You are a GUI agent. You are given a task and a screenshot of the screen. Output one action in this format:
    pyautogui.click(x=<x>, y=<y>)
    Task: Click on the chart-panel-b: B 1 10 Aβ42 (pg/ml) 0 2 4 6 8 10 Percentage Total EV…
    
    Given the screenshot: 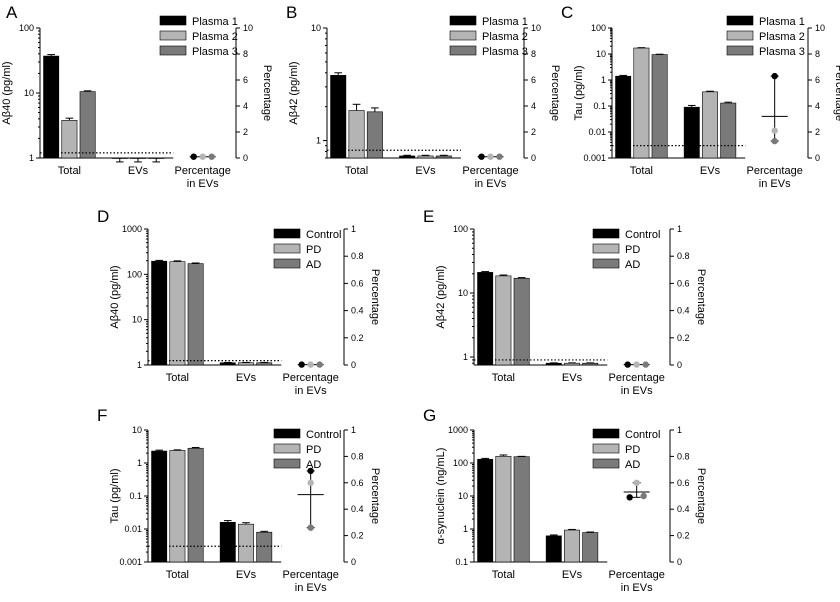 What is the action you would take?
    pyautogui.click(x=423, y=96)
    